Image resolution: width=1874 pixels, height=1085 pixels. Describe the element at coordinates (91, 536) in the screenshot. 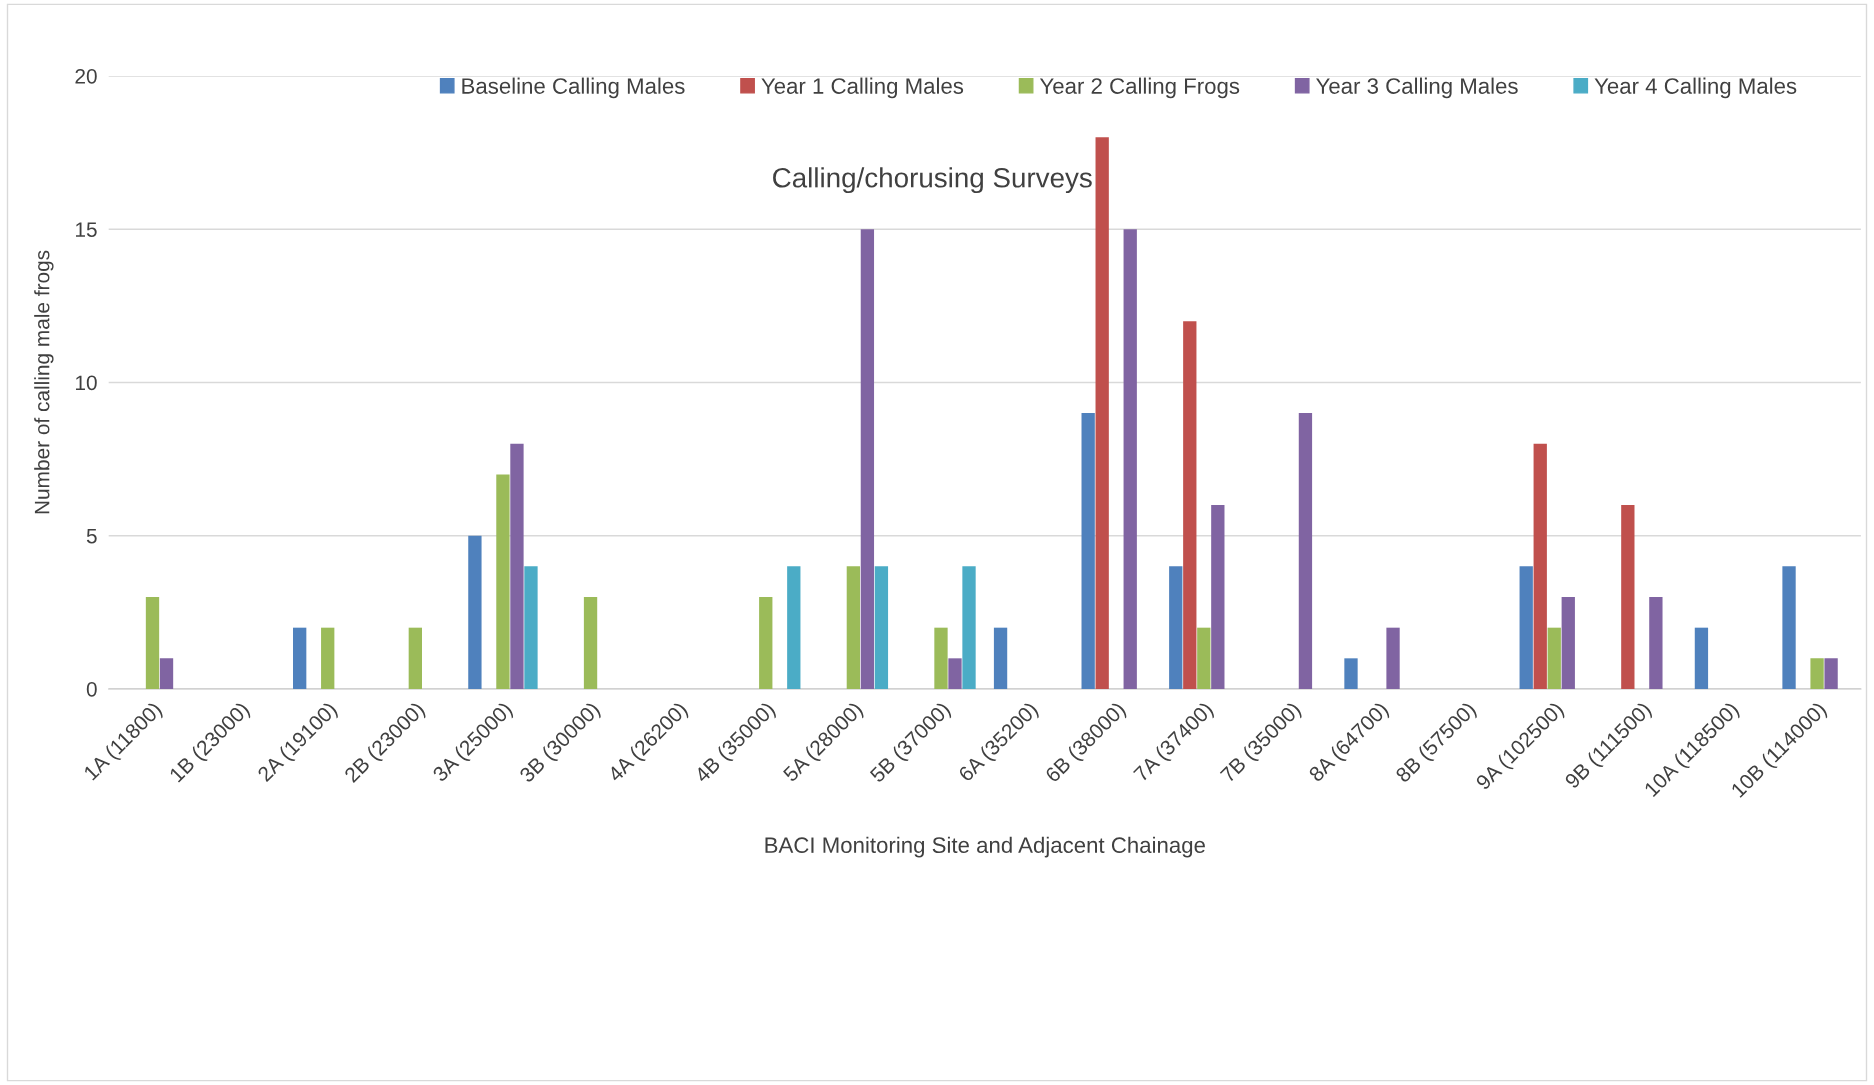

I see `y-tick-label: 5` at that location.